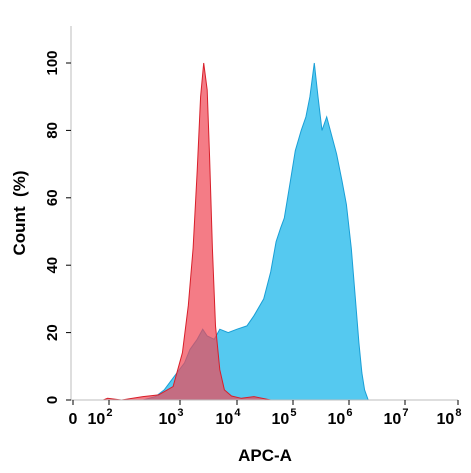 The width and height of the screenshot is (471, 473). Describe the element at coordinates (52, 130) in the screenshot. I see `y-tick-label: 80` at that location.